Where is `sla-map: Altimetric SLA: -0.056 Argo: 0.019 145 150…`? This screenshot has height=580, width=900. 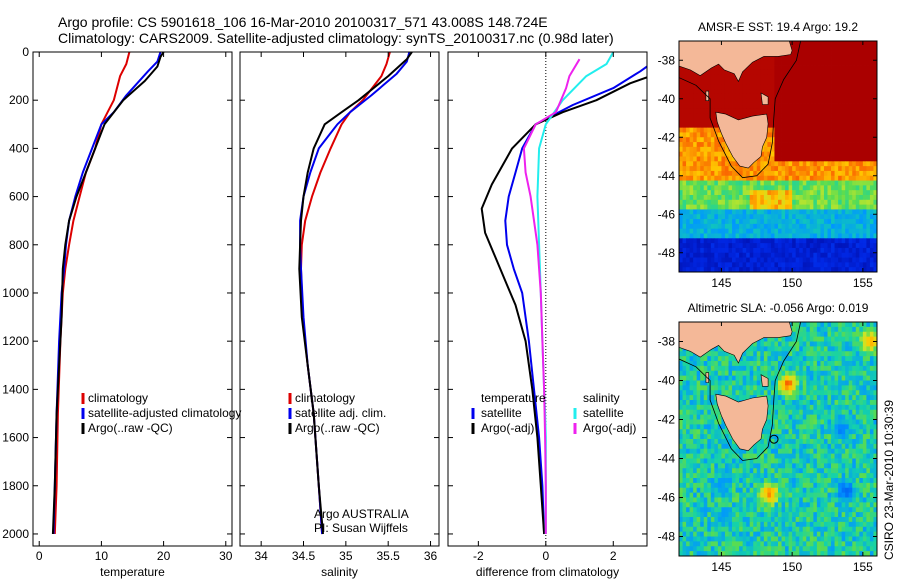 sla-map: Altimetric SLA: -0.056 Argo: 0.019 145 150… is located at coordinates (768, 437).